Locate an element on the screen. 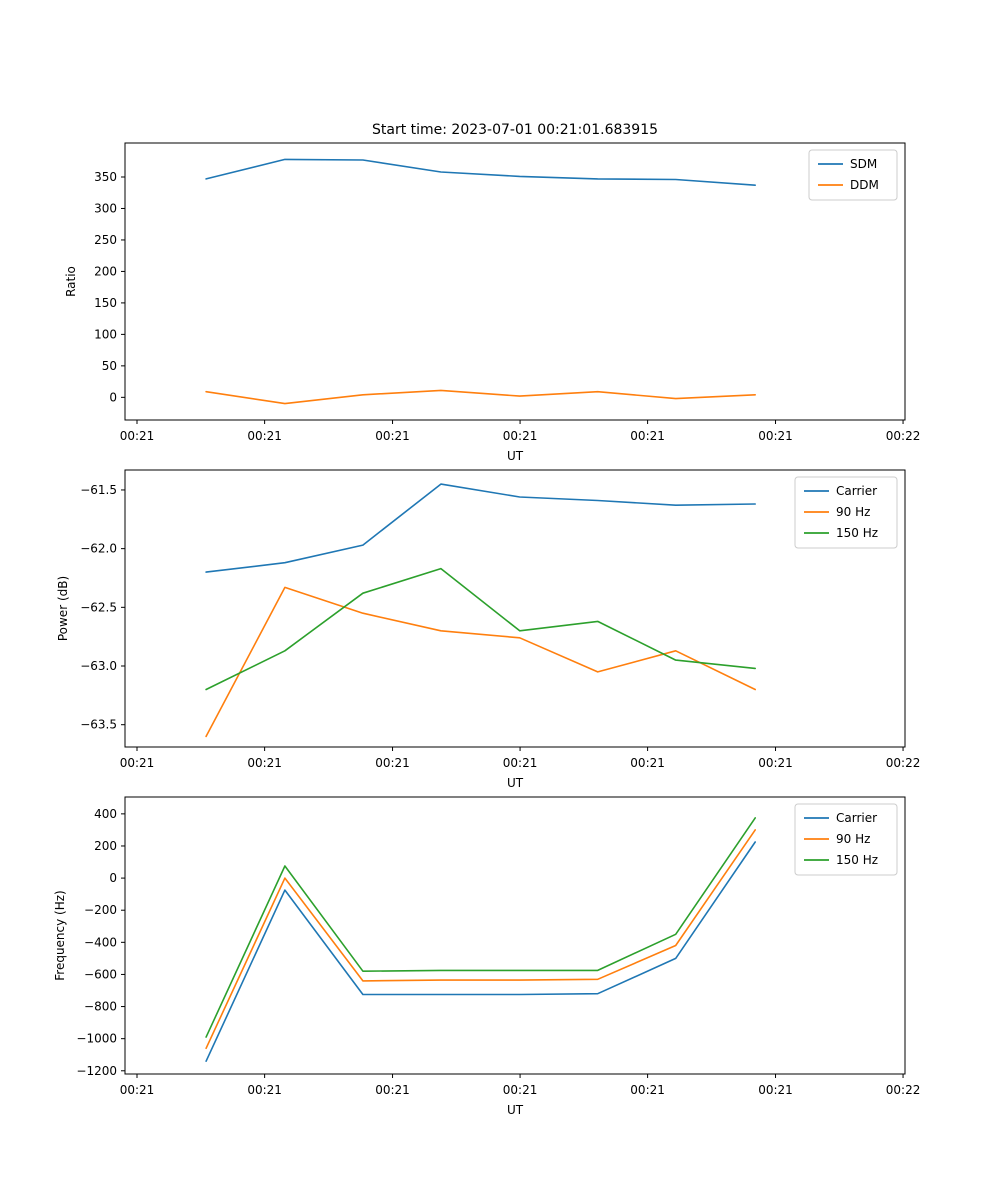 This screenshot has width=1000, height=1200. y-tick-label: 350 is located at coordinates (105, 177).